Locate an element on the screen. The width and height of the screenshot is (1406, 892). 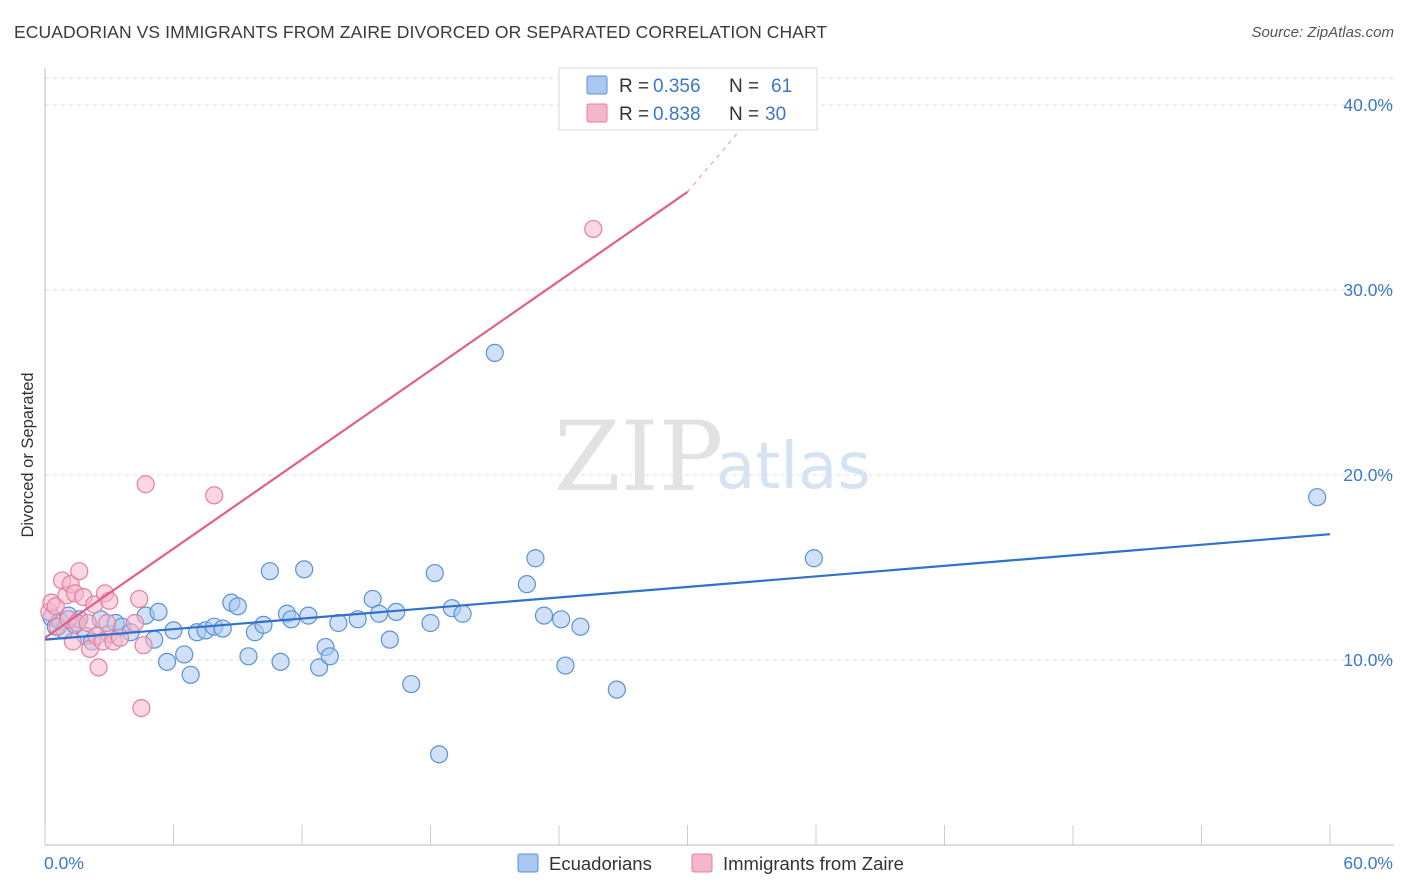
watermark: ZIP atlas is located at coordinates (712, 457).